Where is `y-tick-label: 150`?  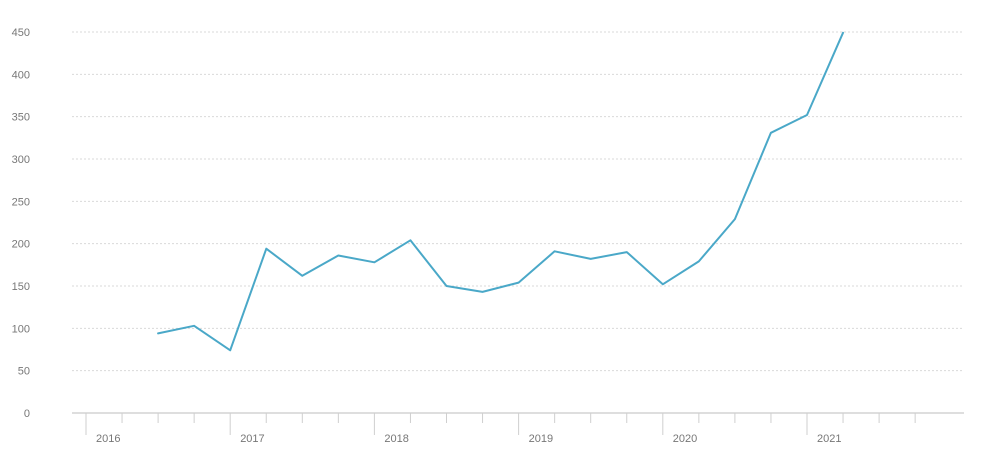
y-tick-label: 150 is located at coordinates (21, 287).